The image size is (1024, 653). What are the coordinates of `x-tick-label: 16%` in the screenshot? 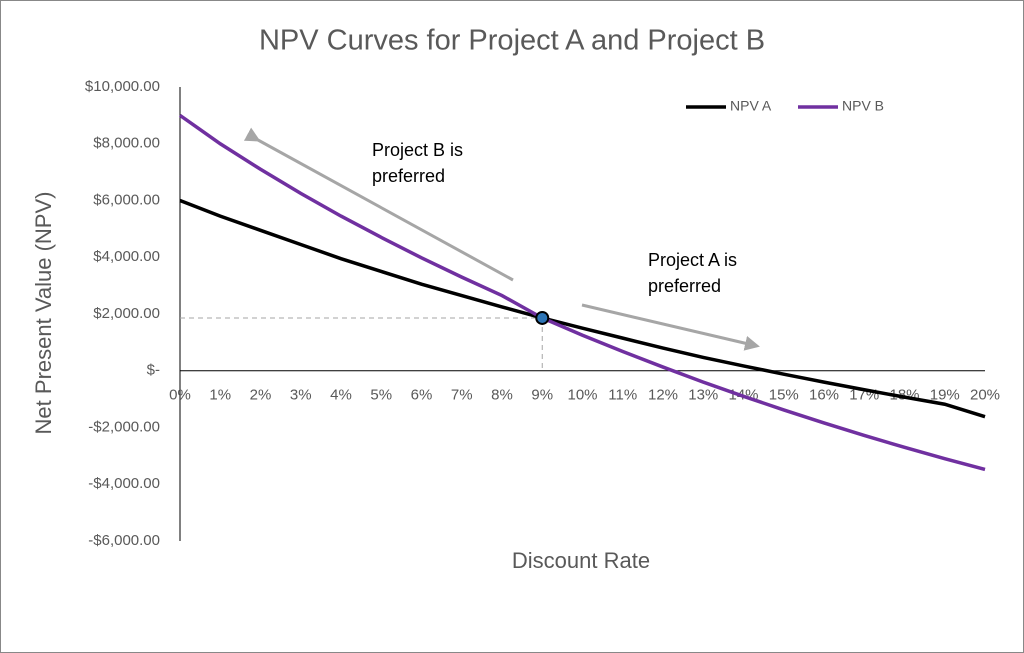 It's located at (824, 395).